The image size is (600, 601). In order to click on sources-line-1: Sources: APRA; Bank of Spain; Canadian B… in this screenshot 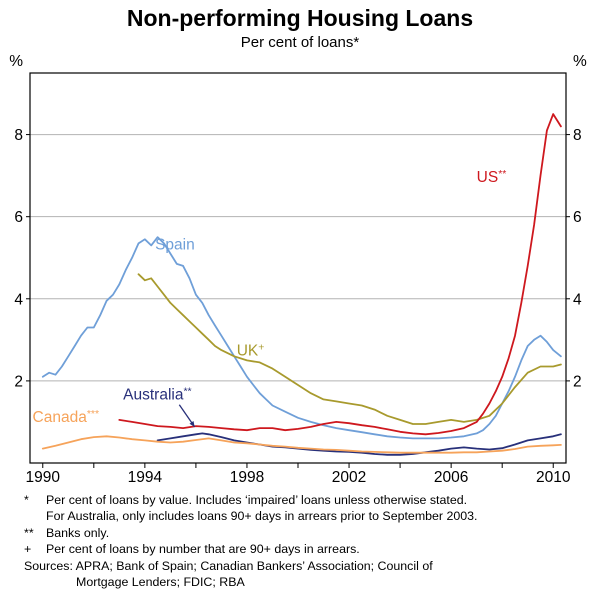, I will do `click(228, 565)`.